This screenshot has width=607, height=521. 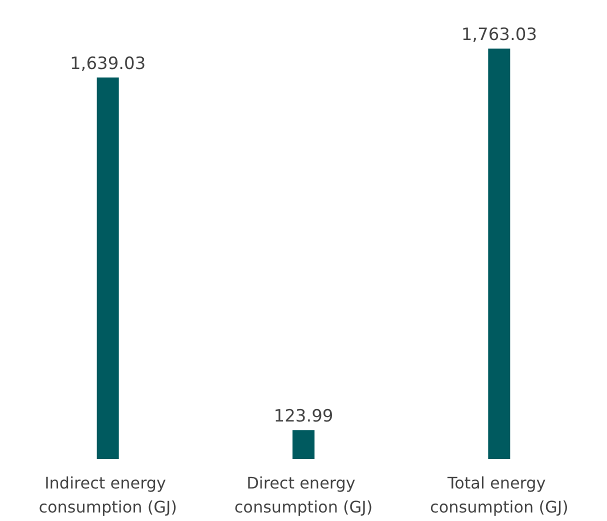 I want to click on data-label: 1,639.03, so click(x=108, y=64).